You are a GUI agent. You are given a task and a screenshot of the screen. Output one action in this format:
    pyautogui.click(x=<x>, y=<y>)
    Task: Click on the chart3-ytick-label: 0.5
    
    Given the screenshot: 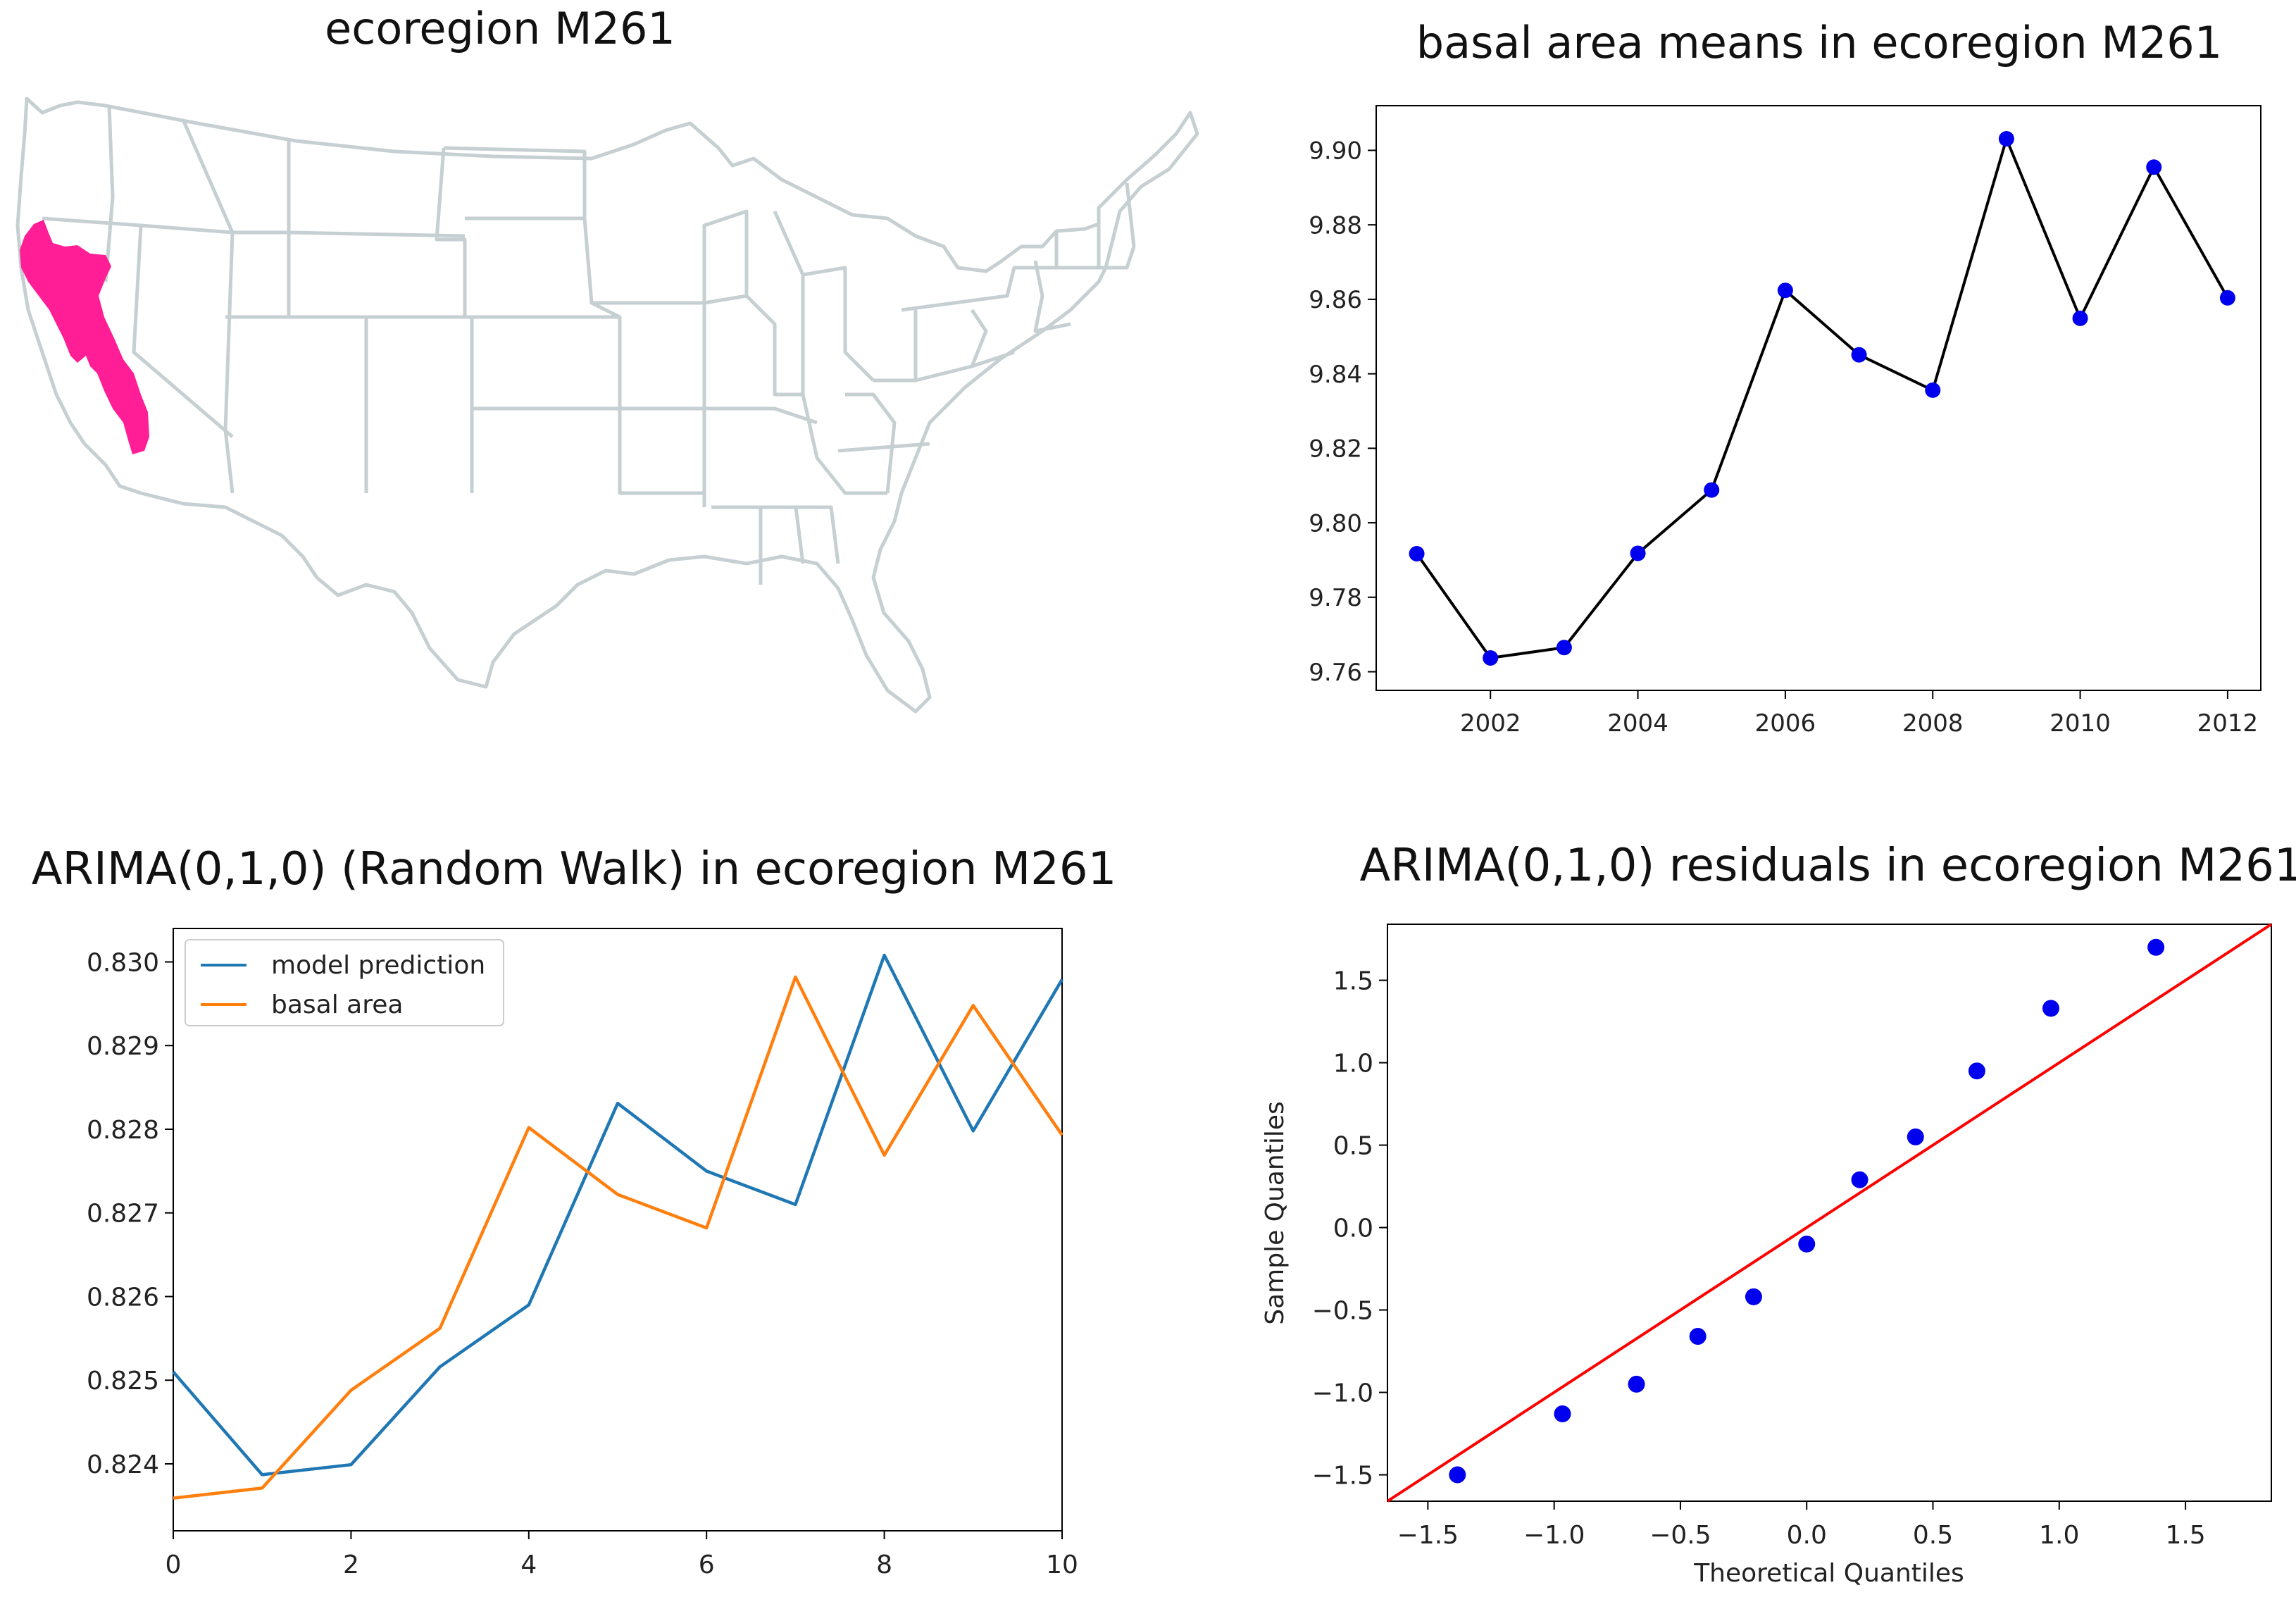 What is the action you would take?
    pyautogui.click(x=1353, y=1146)
    